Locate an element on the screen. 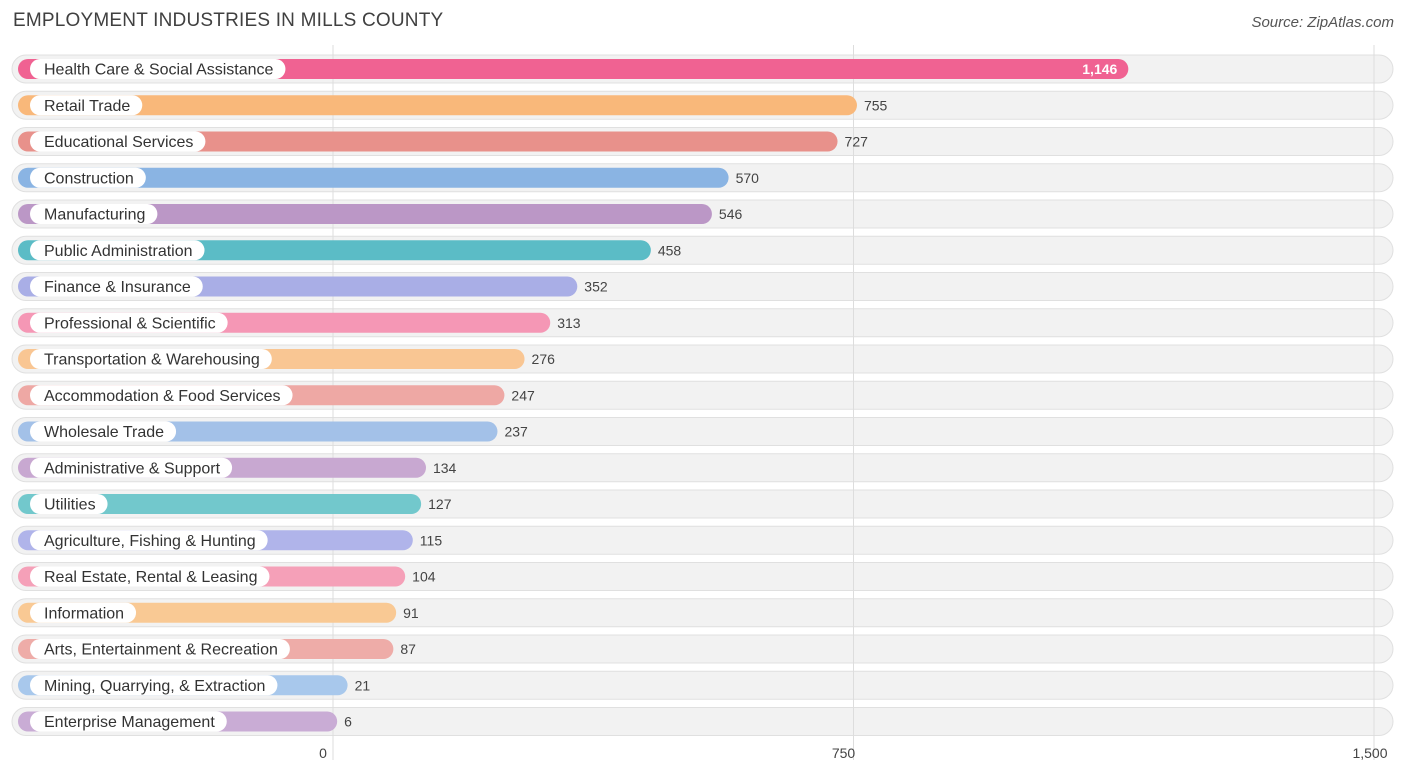 Image resolution: width=1406 pixels, height=776 pixels. category-label-group: Mining, Quarrying, & Extraction is located at coordinates (154, 685).